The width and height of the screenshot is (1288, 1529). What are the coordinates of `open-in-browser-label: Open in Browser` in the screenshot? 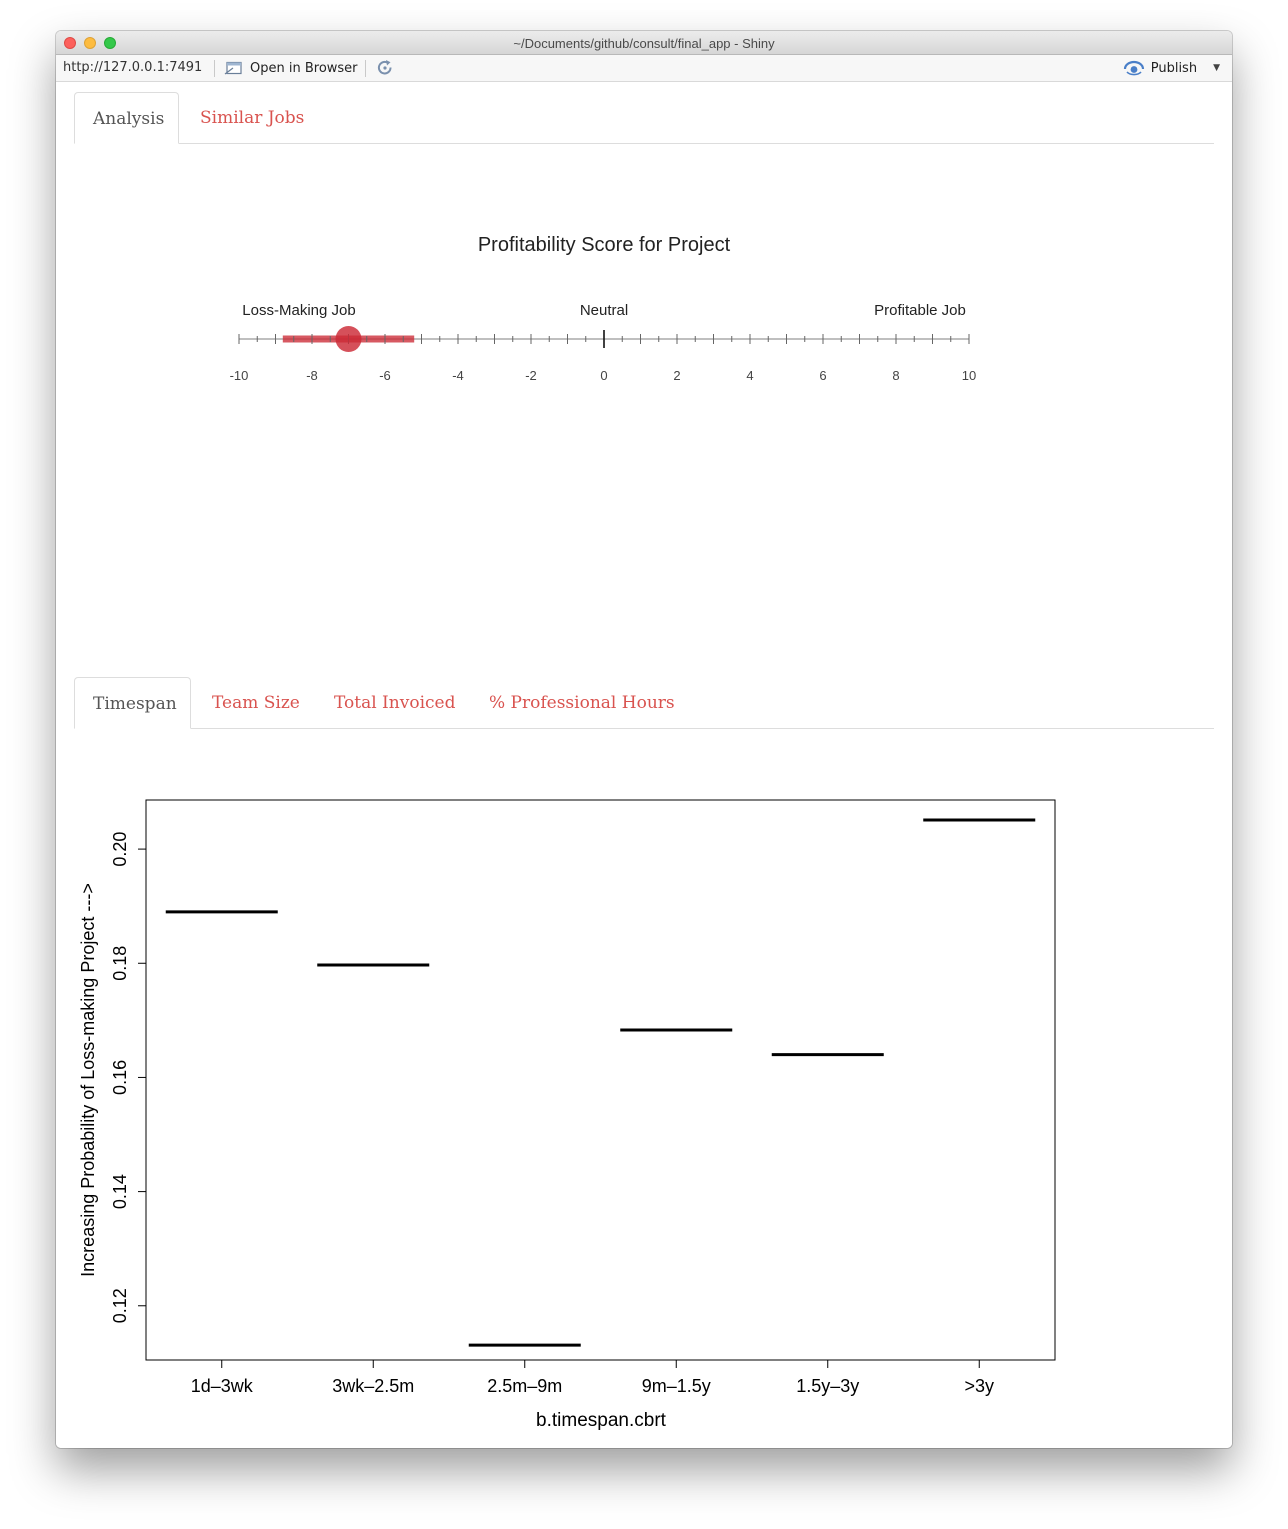 It's located at (304, 68).